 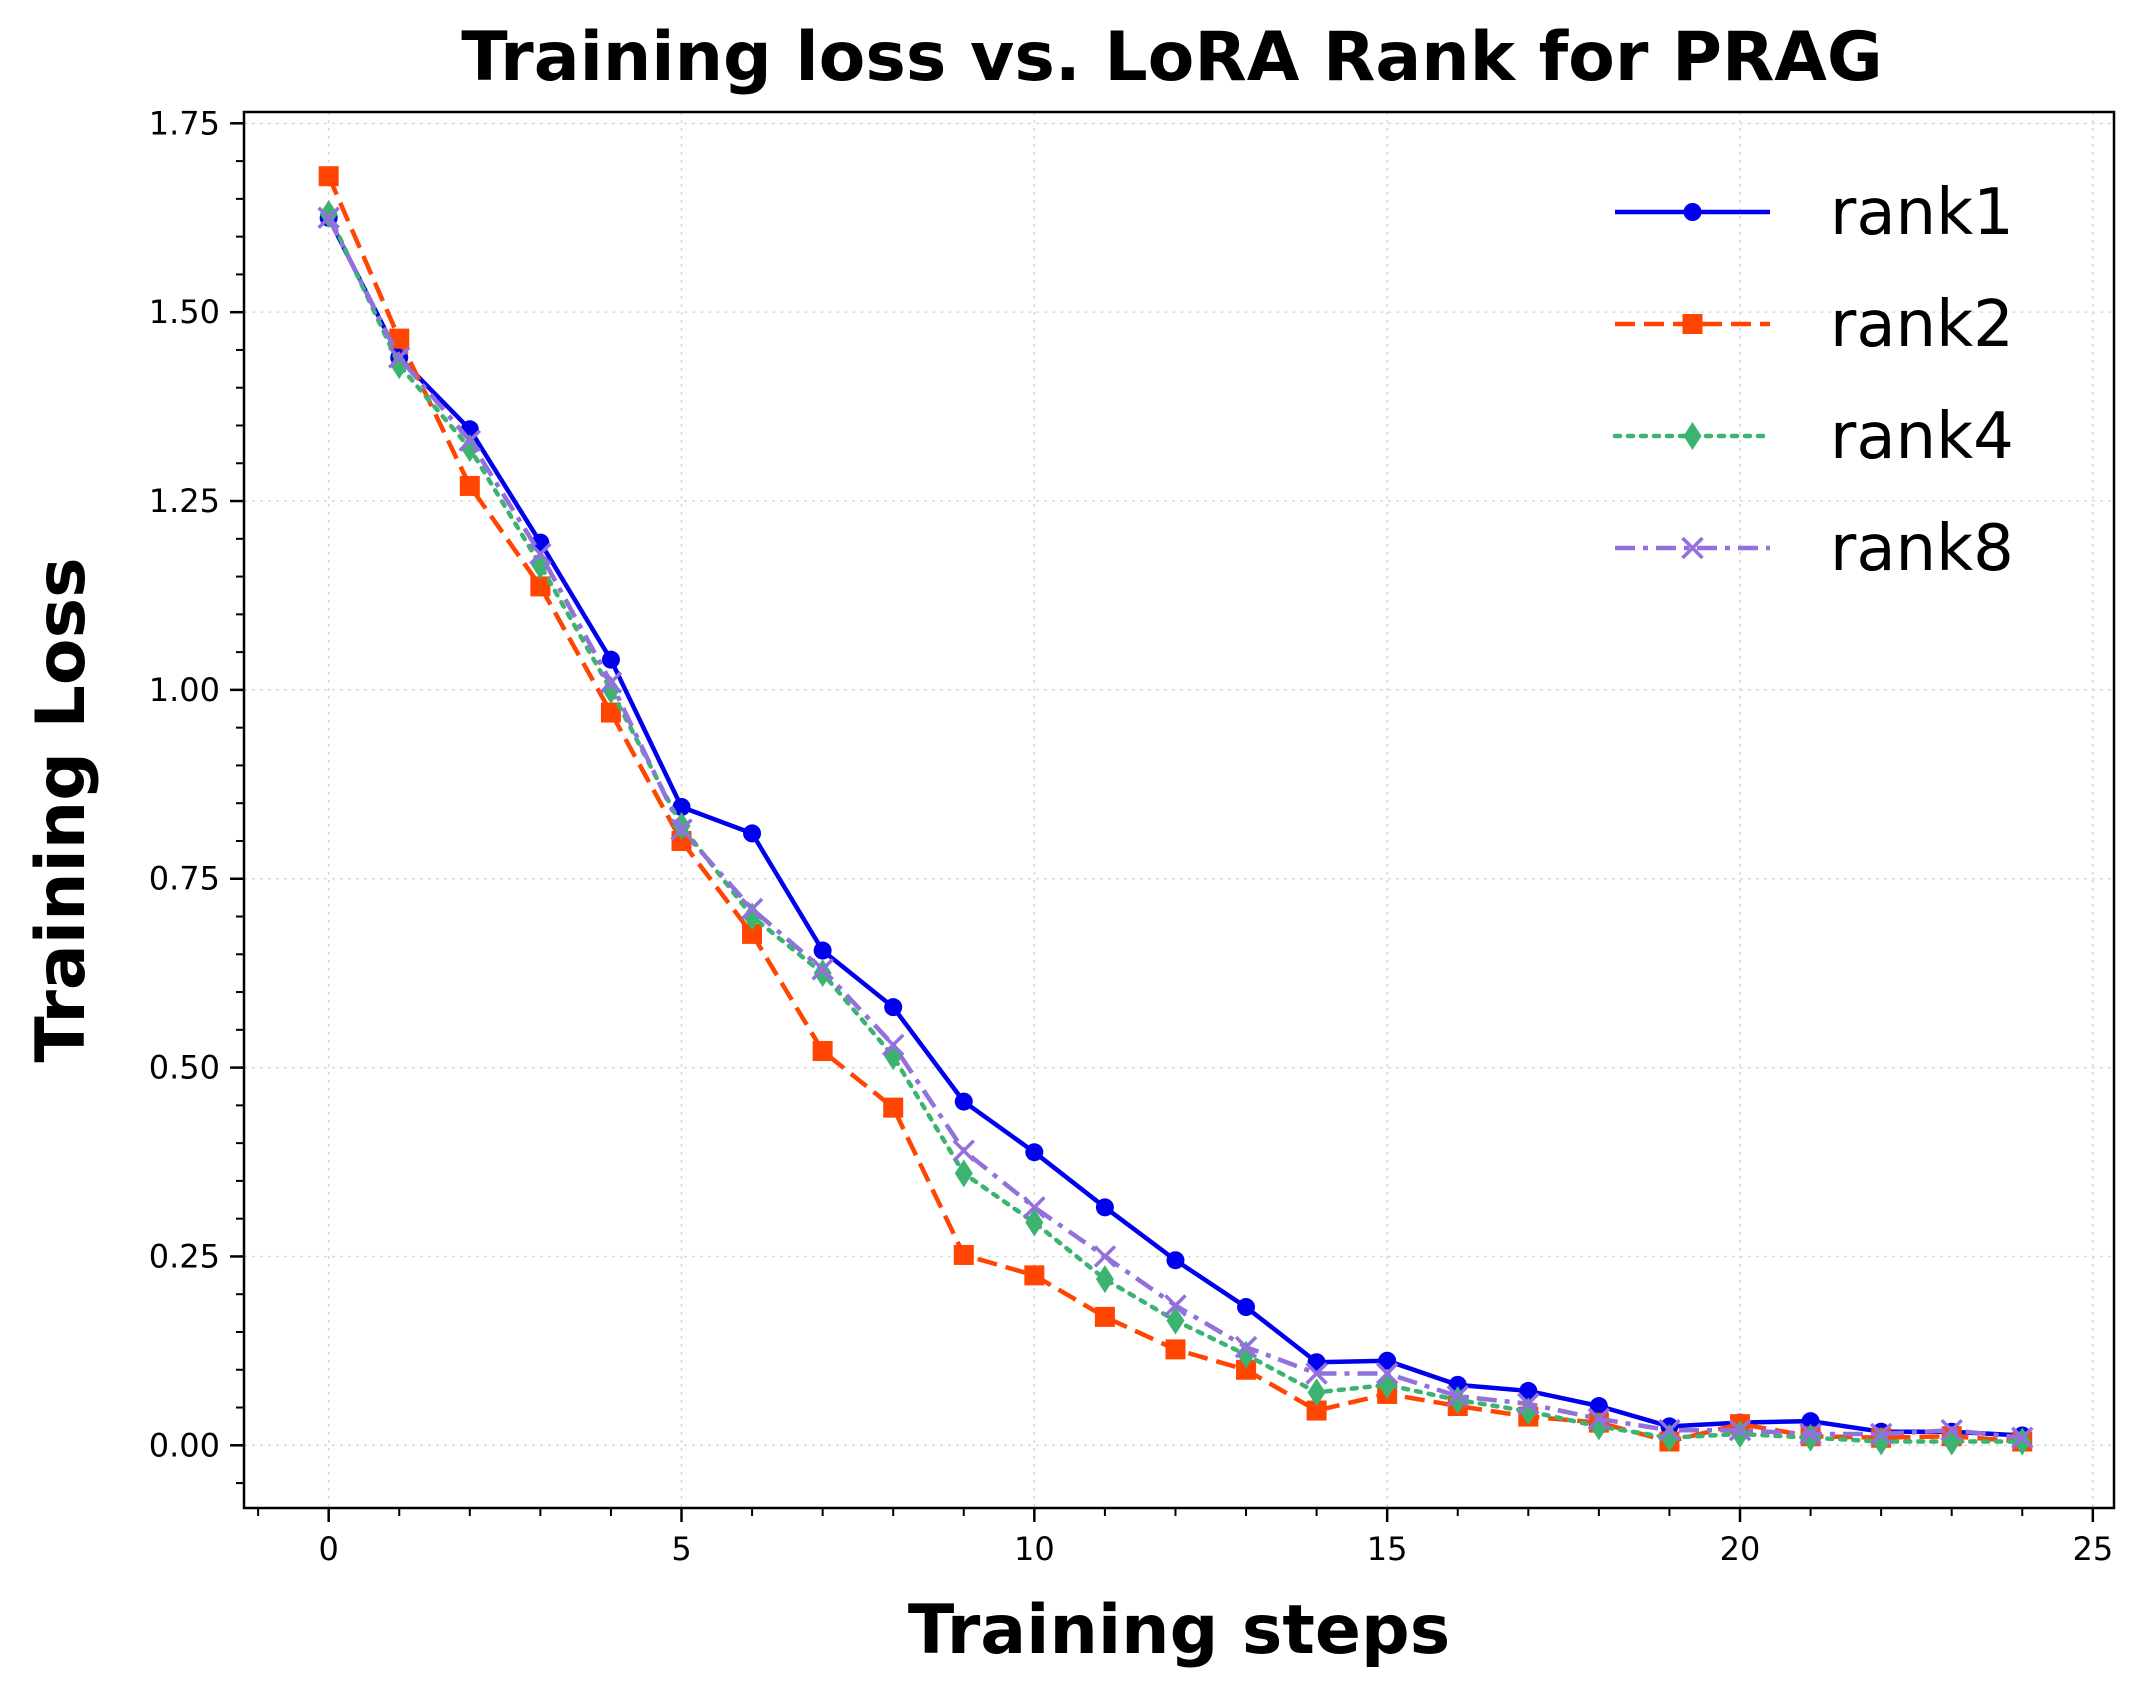 What do you see at coordinates (1692, 436) in the screenshot?
I see `legend-marker-rank4` at bounding box center [1692, 436].